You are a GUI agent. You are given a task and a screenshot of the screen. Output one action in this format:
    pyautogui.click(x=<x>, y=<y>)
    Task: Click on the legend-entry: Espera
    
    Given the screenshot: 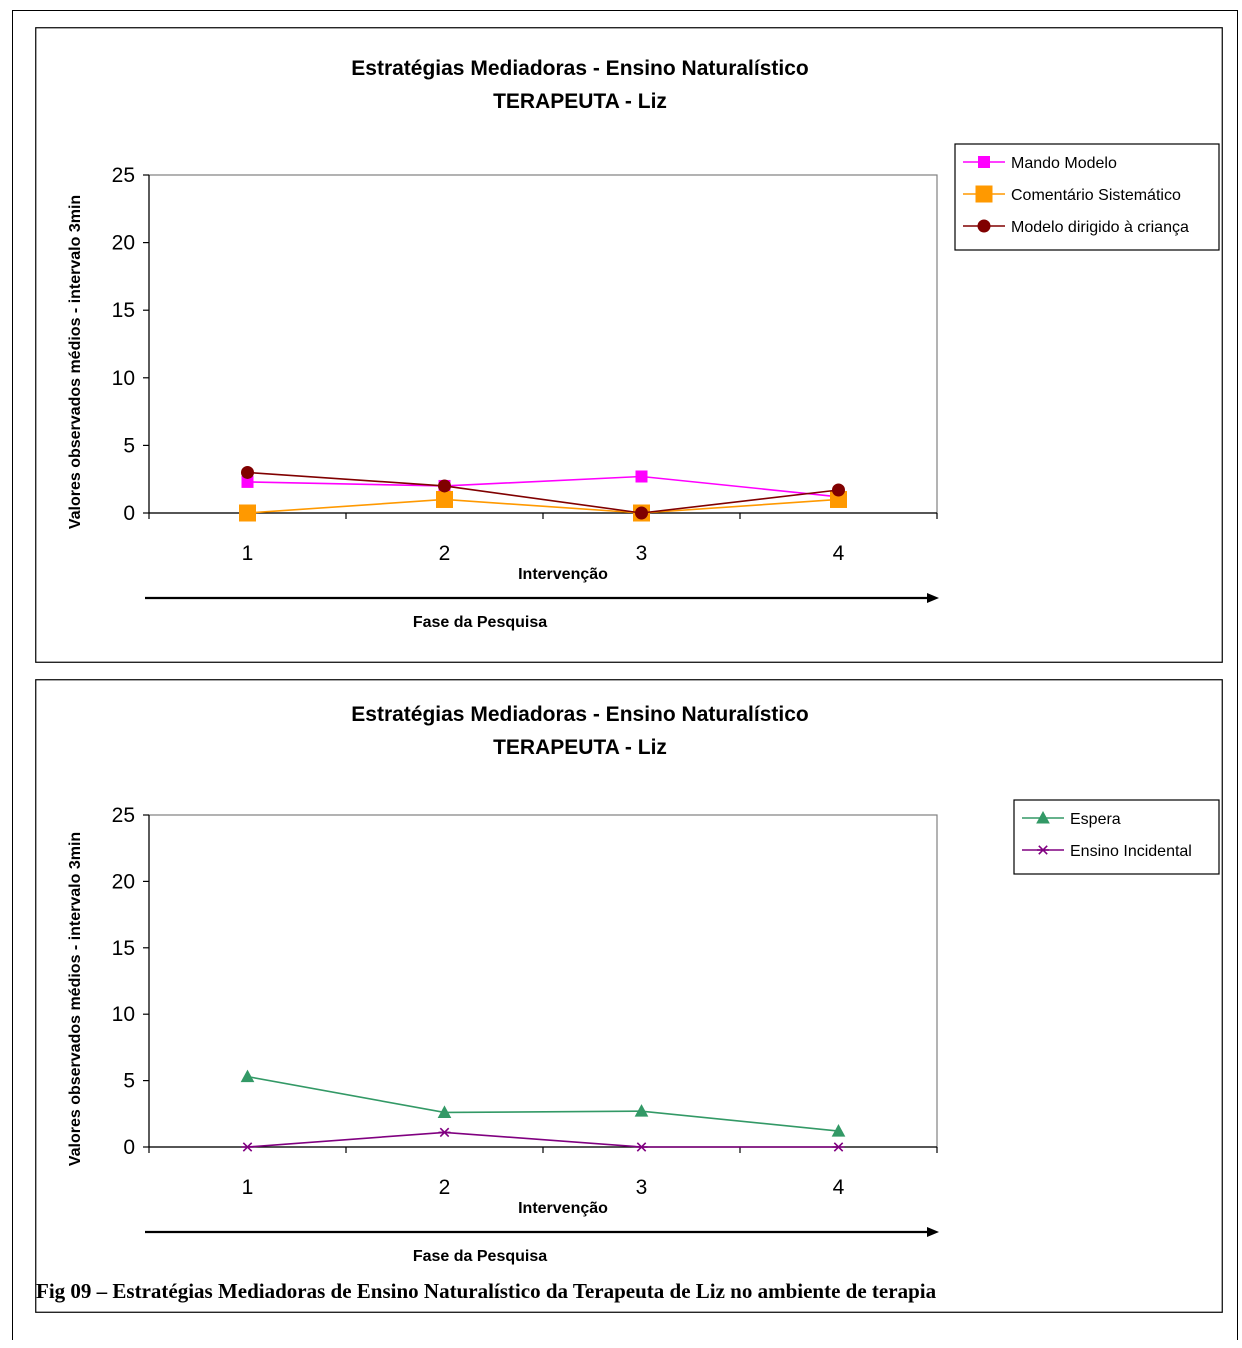 What is the action you would take?
    pyautogui.click(x=1071, y=819)
    